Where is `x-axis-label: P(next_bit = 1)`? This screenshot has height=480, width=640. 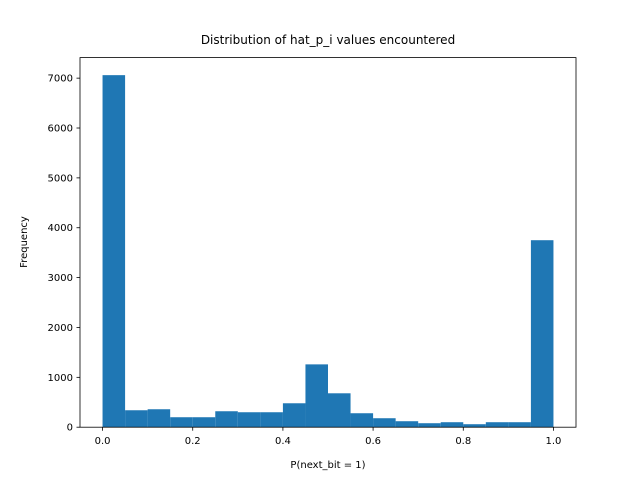
x-axis-label: P(next_bit = 1) is located at coordinates (327, 465).